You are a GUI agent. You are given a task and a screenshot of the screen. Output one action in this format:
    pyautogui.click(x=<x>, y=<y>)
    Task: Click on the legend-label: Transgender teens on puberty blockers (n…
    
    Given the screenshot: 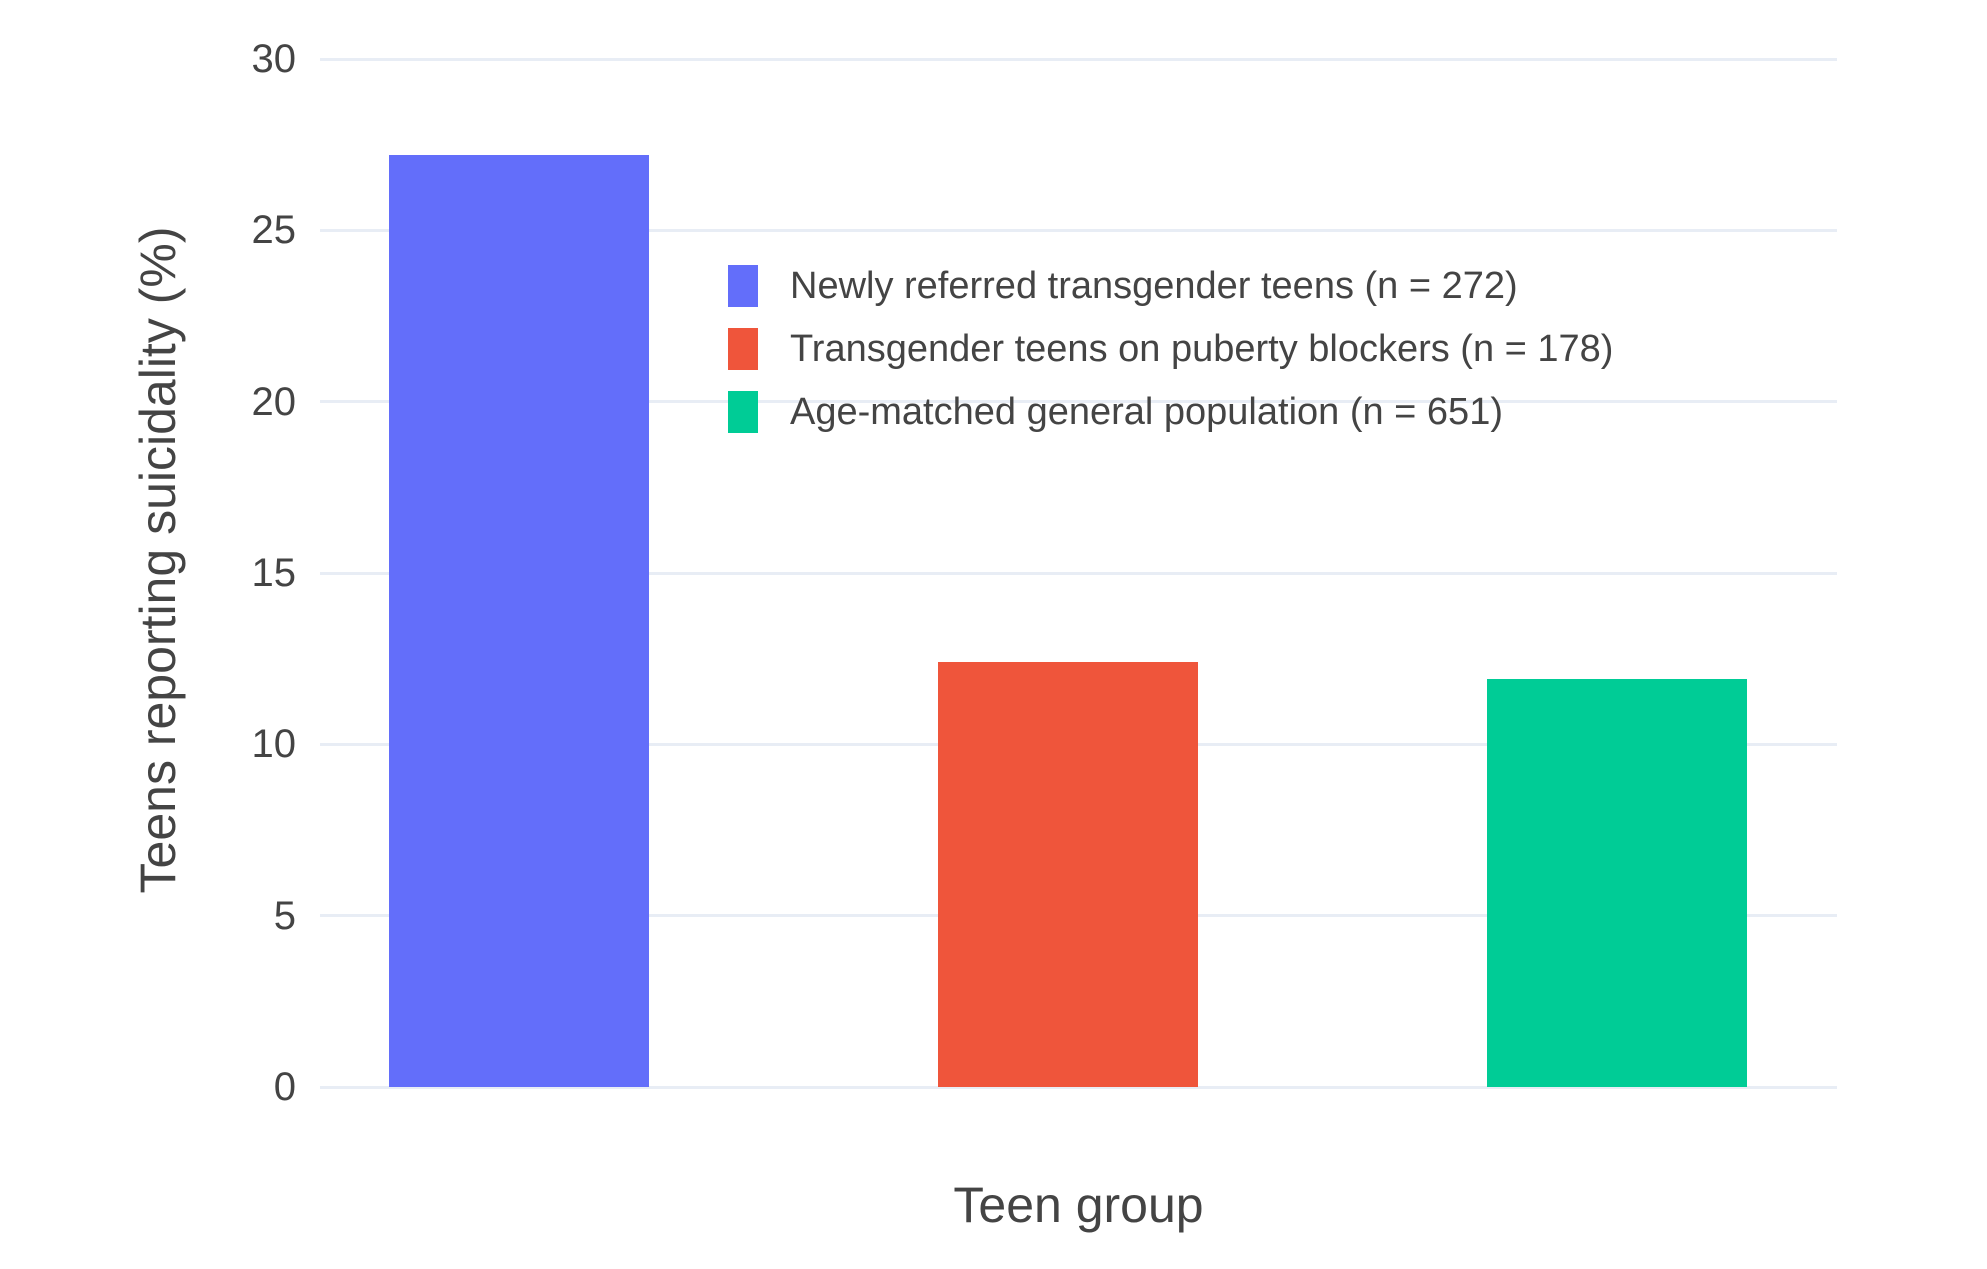 What is the action you would take?
    pyautogui.click(x=1202, y=349)
    